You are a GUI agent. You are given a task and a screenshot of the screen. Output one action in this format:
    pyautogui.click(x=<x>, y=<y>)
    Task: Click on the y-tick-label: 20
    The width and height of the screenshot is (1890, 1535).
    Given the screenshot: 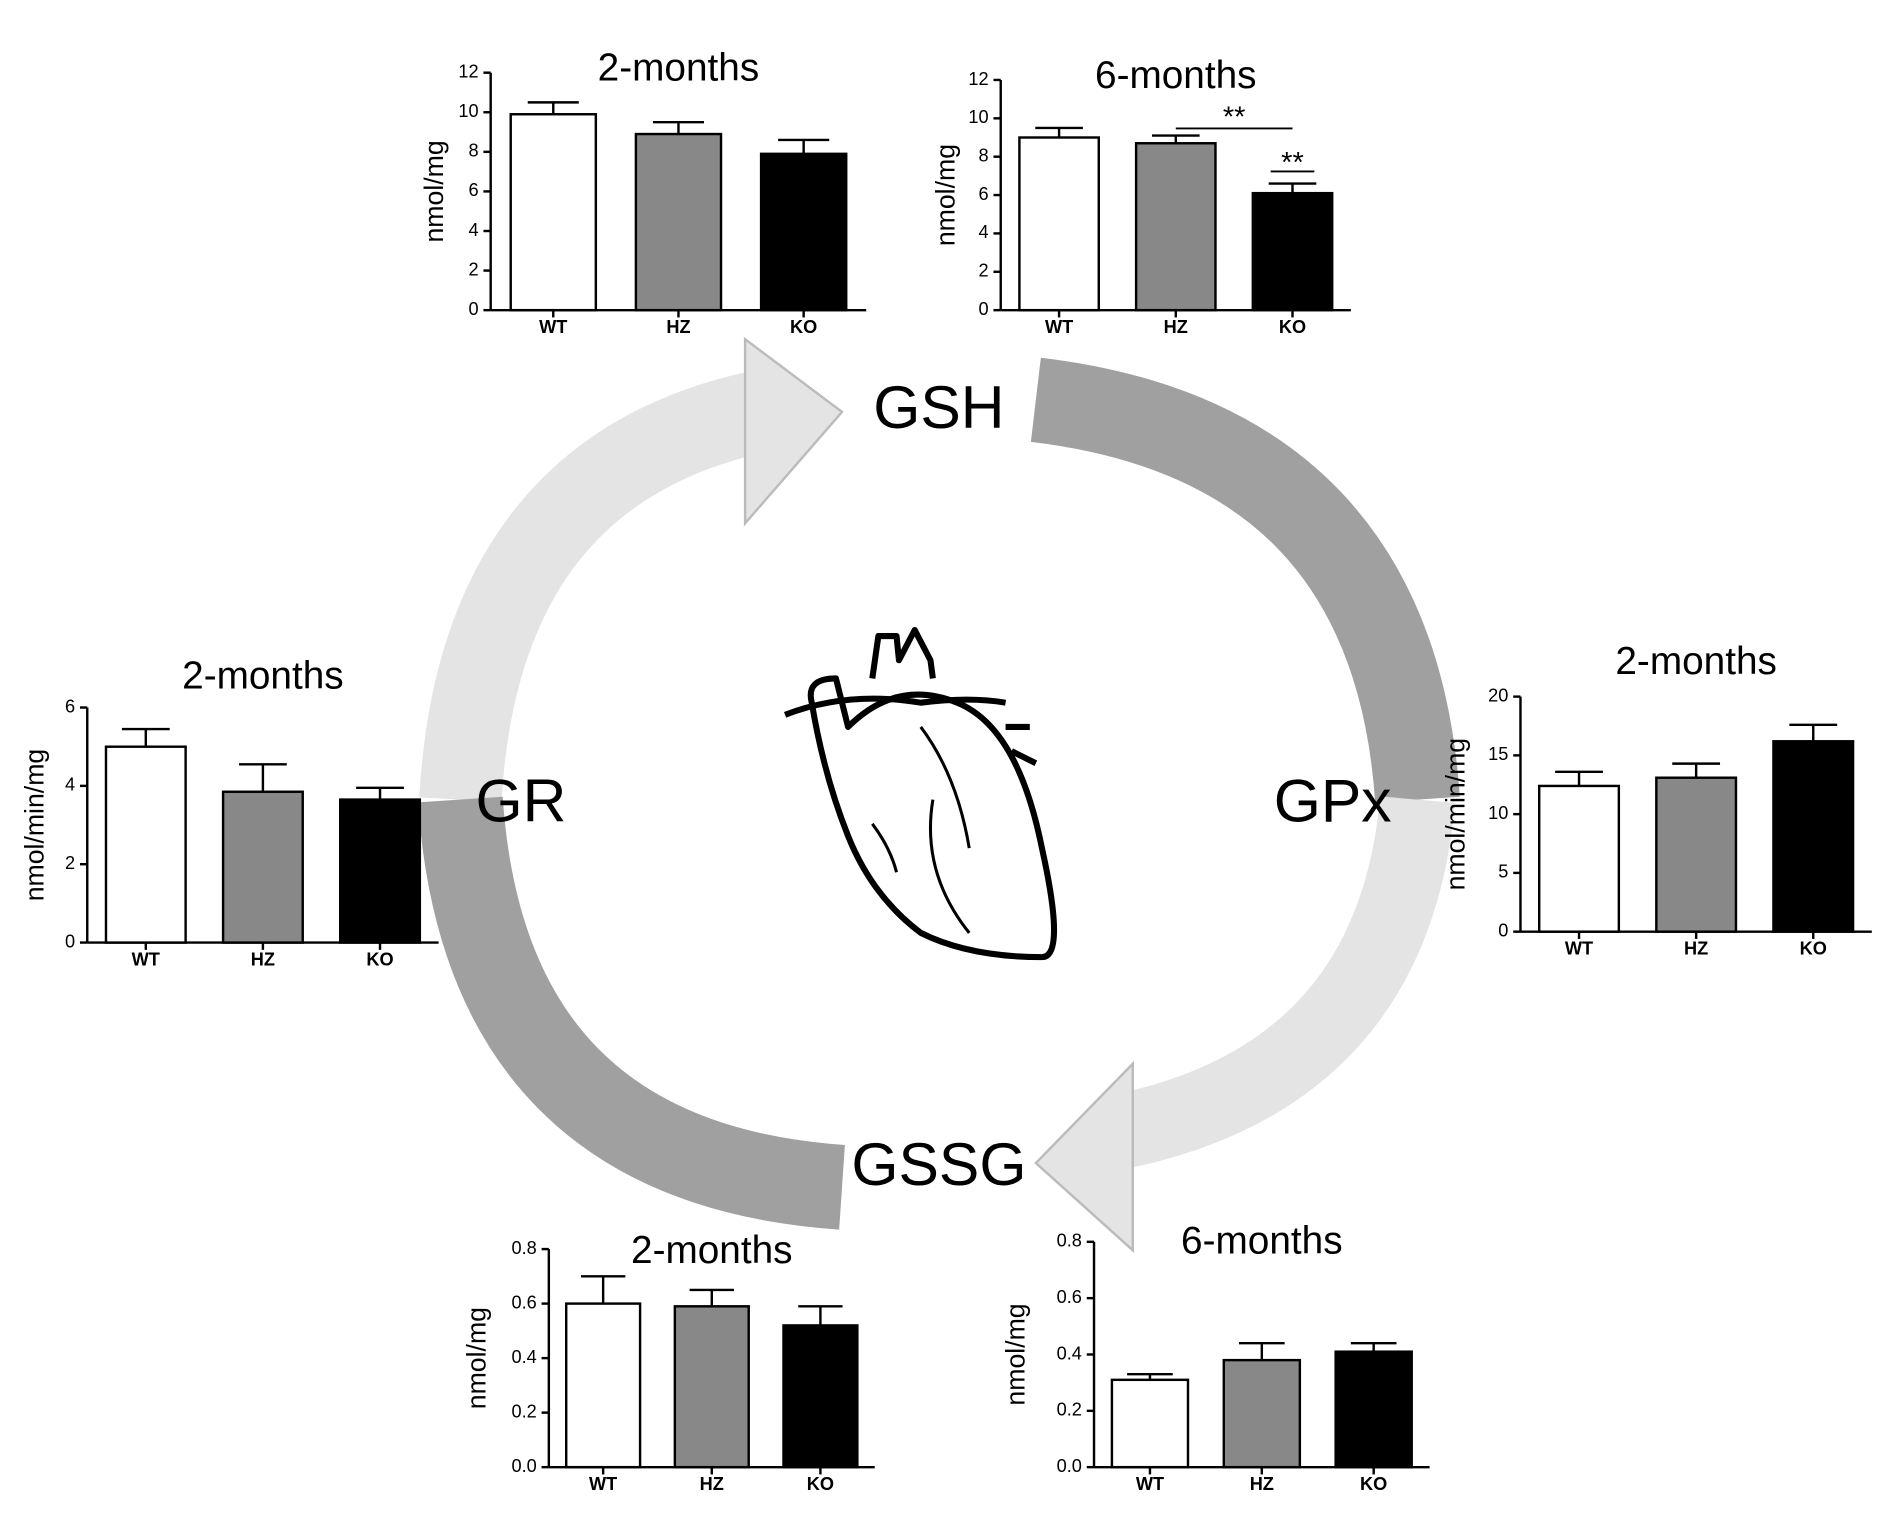 What is the action you would take?
    pyautogui.click(x=1498, y=695)
    